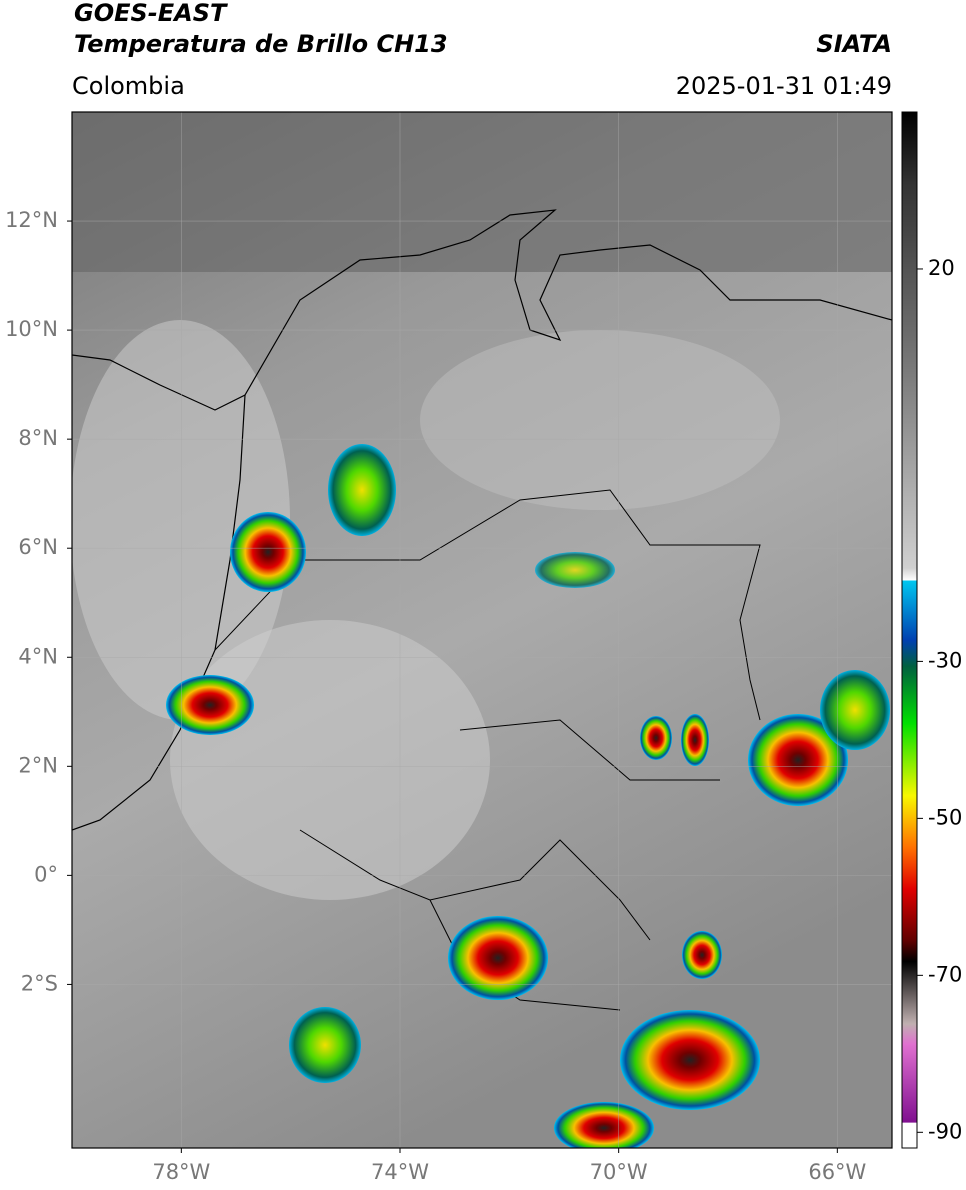 The image size is (966, 1190). What do you see at coordinates (46, 874) in the screenshot?
I see `lat-tick-label: 0°` at bounding box center [46, 874].